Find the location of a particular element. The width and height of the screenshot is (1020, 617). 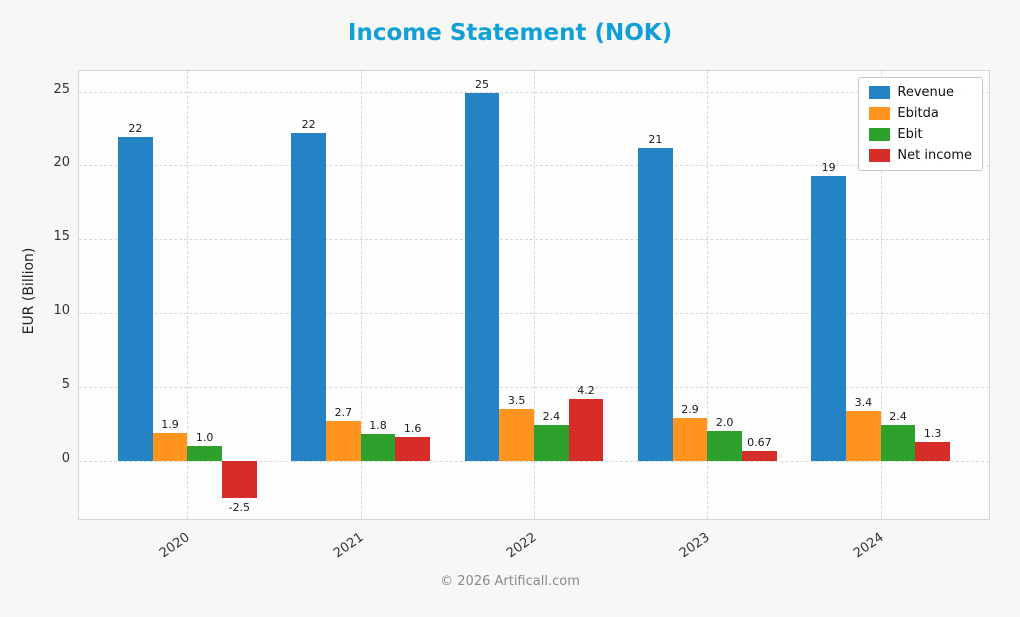

bar-value-label: 3.4 is located at coordinates (863, 402).